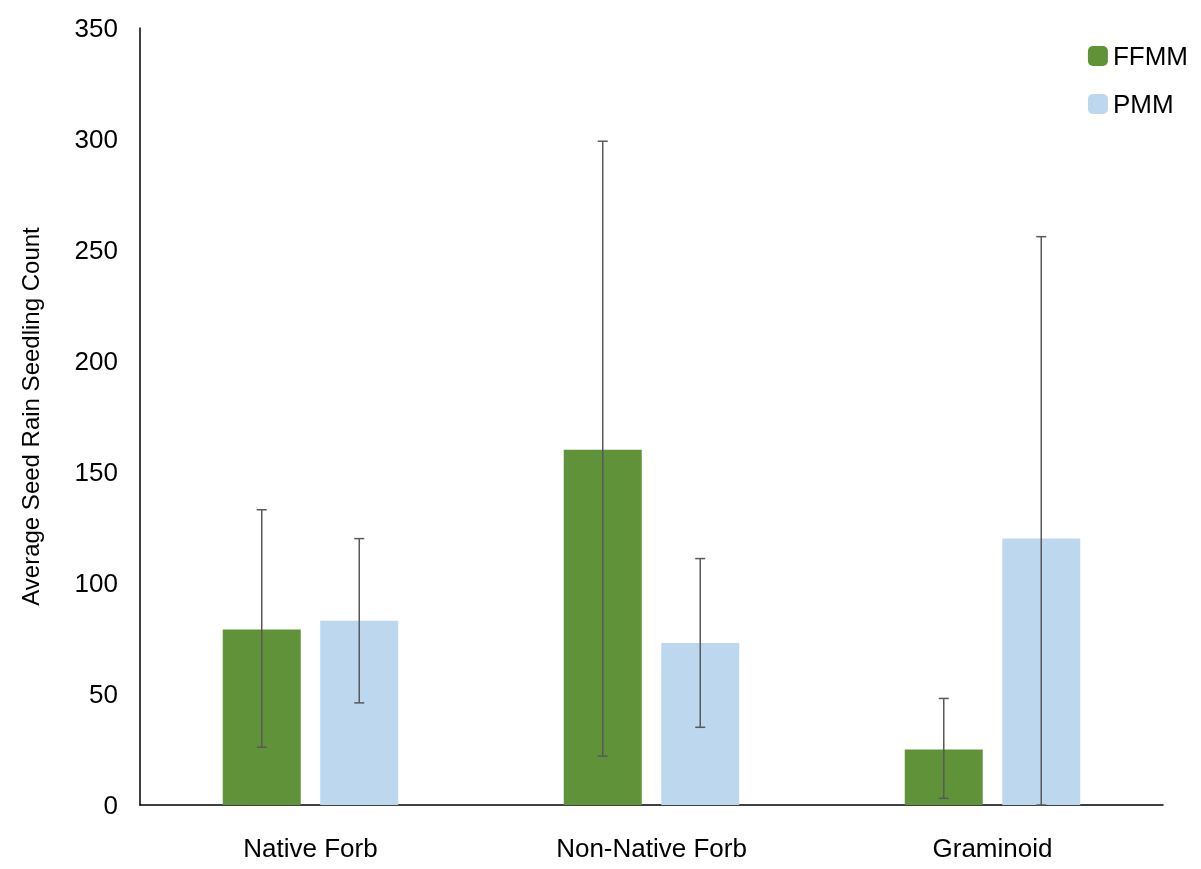  I want to click on y-tick-label: 100, so click(96, 583).